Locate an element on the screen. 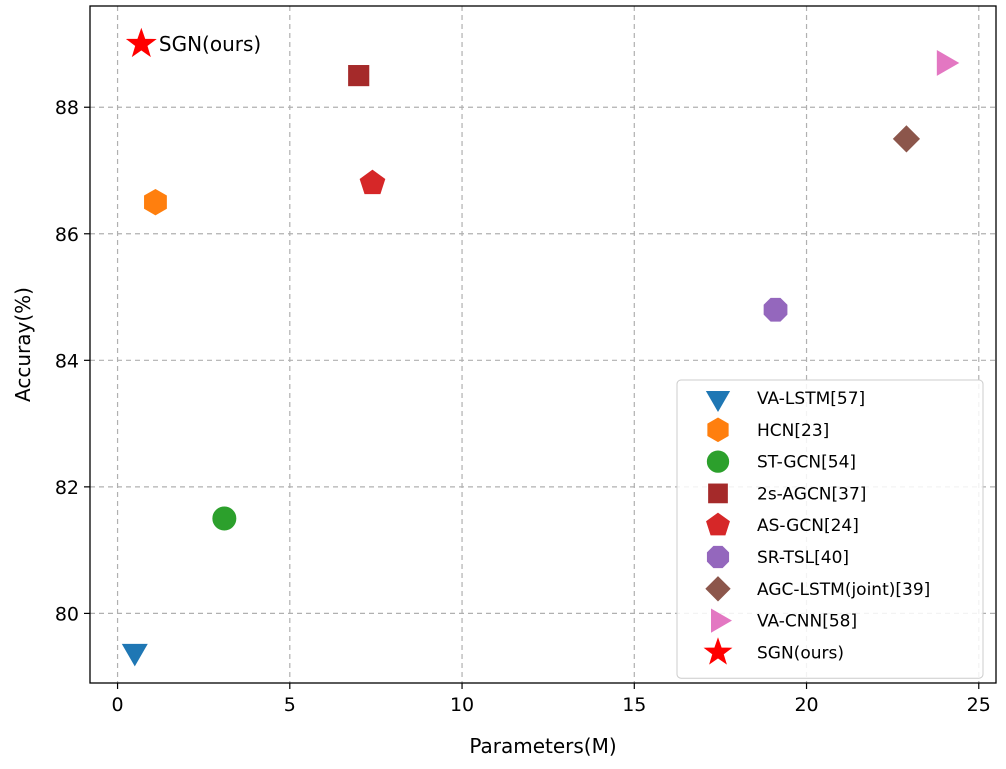 Image resolution: width=1006 pixels, height=769 pixels. legend-label: SR-TSL[40] is located at coordinates (803, 558).